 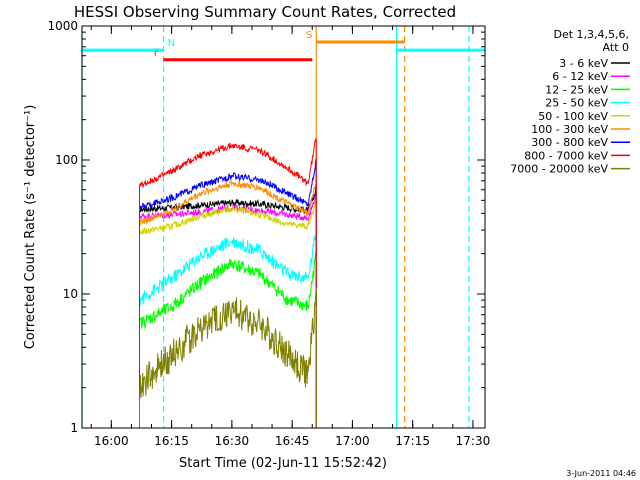 I want to click on y-tick-label-2: 100, so click(x=66, y=160).